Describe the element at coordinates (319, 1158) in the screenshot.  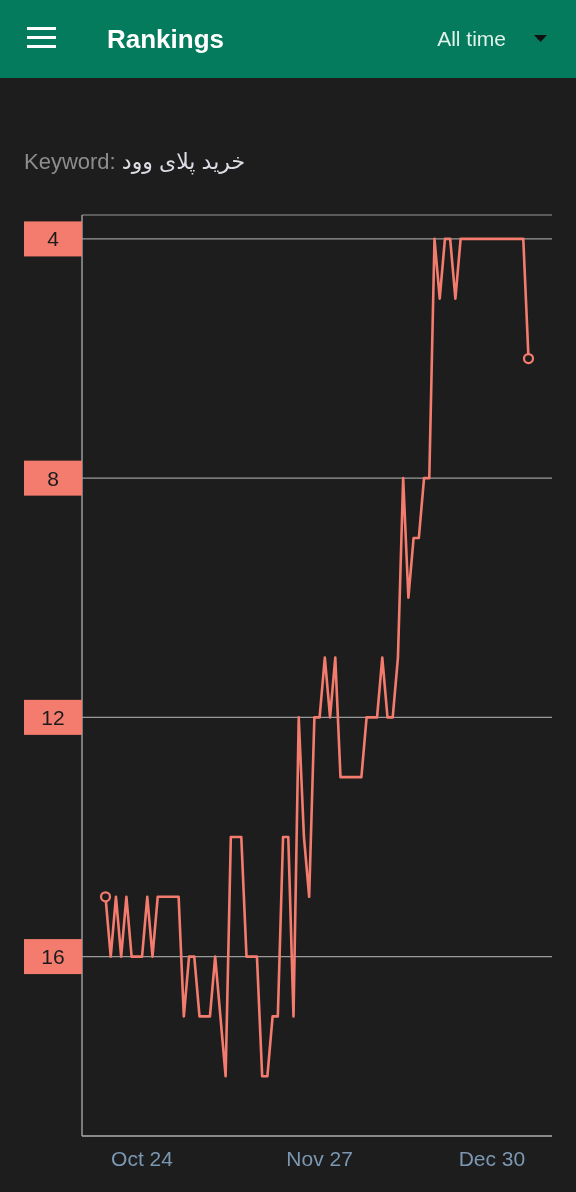
I see `x-tick-label: Nov 27` at that location.